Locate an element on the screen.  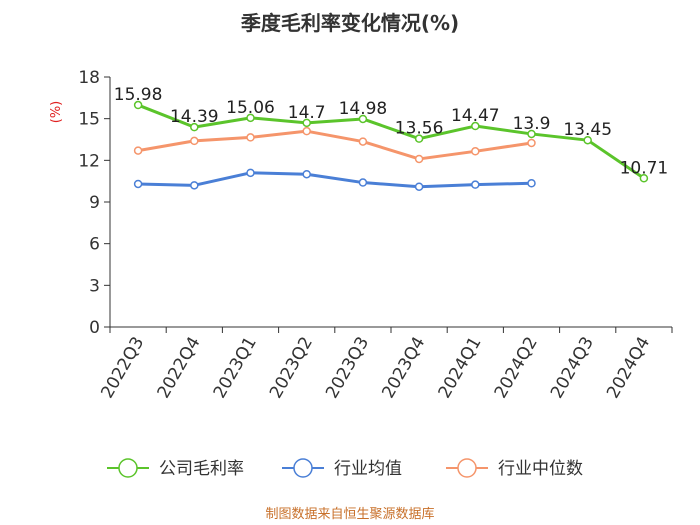
y-tick-label: 6 is located at coordinates (94, 245).